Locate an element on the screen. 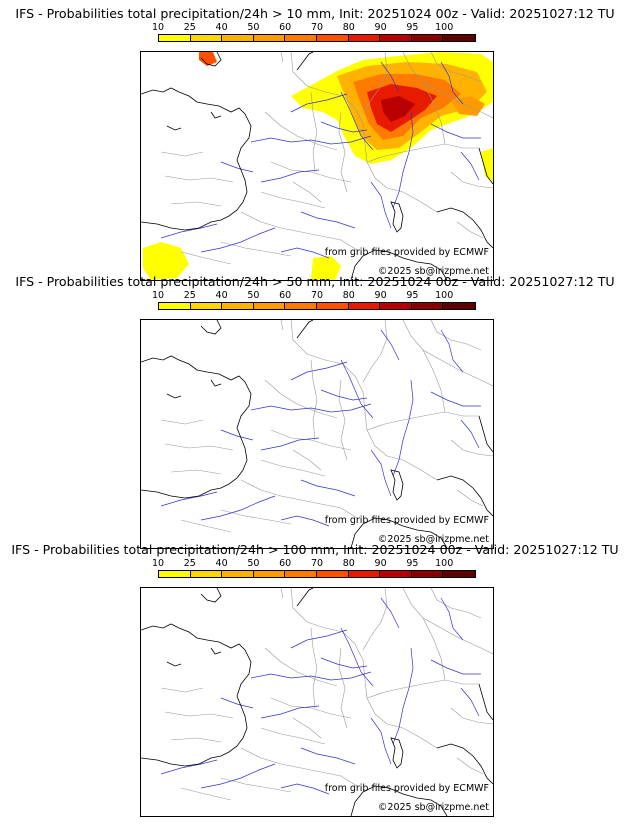 The image size is (630, 828). scale-label: 60 is located at coordinates (285, 27).